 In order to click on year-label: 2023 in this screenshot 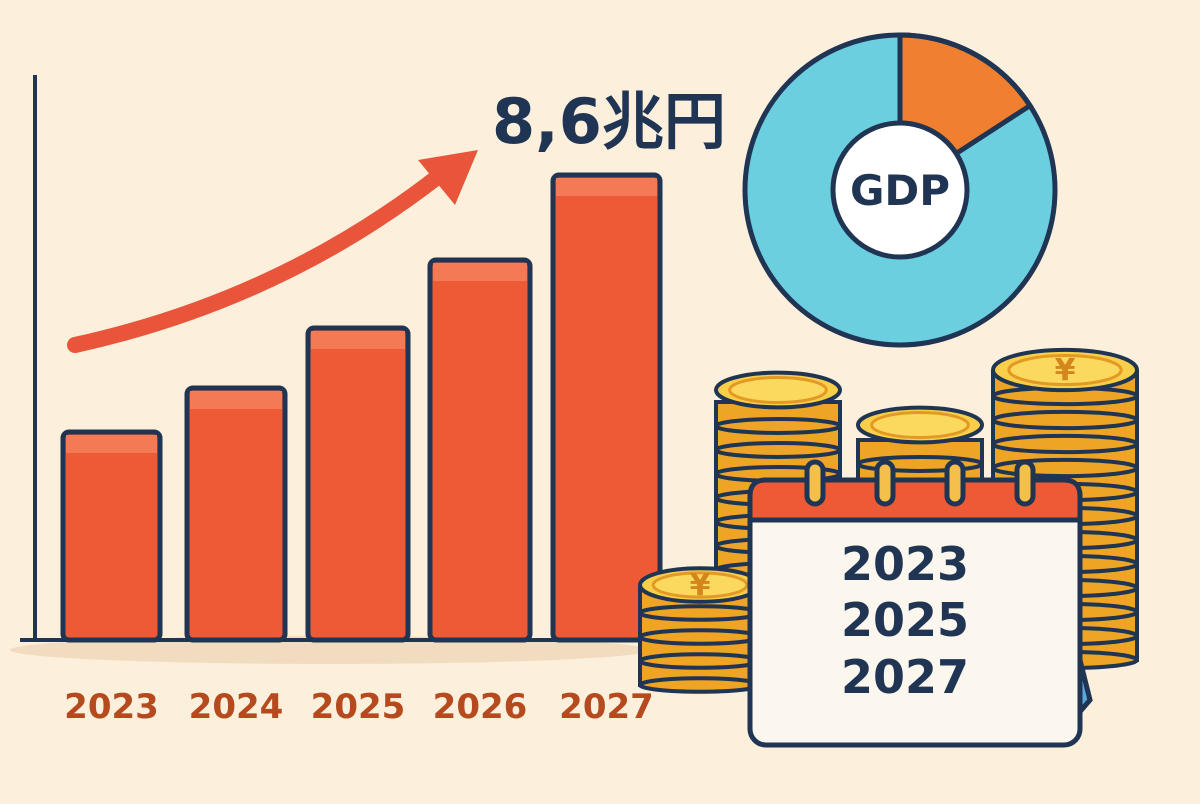, I will do `click(111, 707)`.